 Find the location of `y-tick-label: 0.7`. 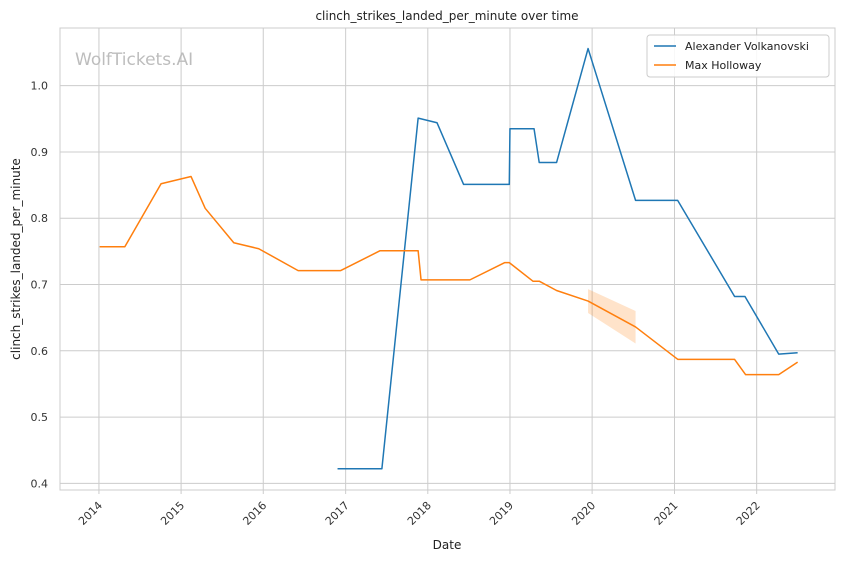

y-tick-label: 0.7 is located at coordinates (40, 285).